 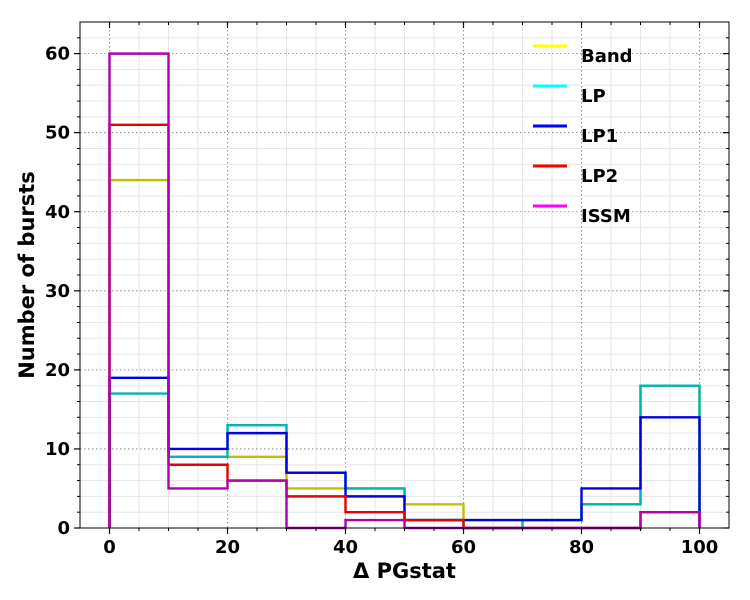 I want to click on x-tick-label: 40, so click(x=345, y=547).